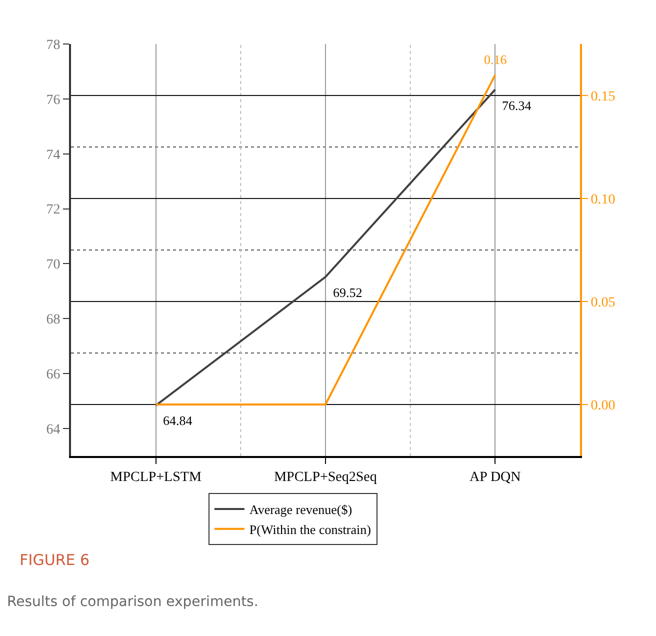  I want to click on y-tick-label: 64, so click(53, 430).